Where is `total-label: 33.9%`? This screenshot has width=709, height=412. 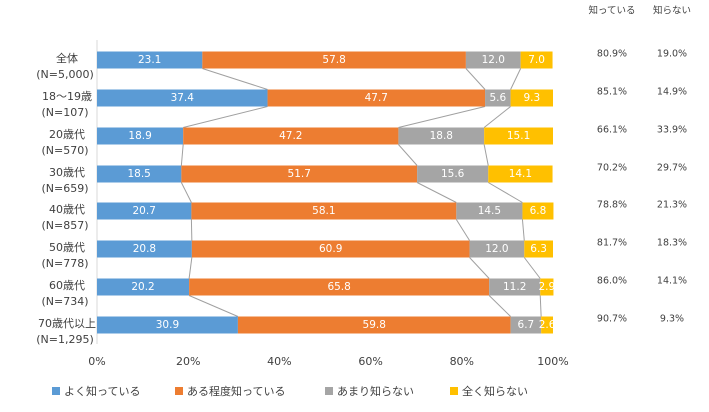
total-label: 33.9% is located at coordinates (672, 130).